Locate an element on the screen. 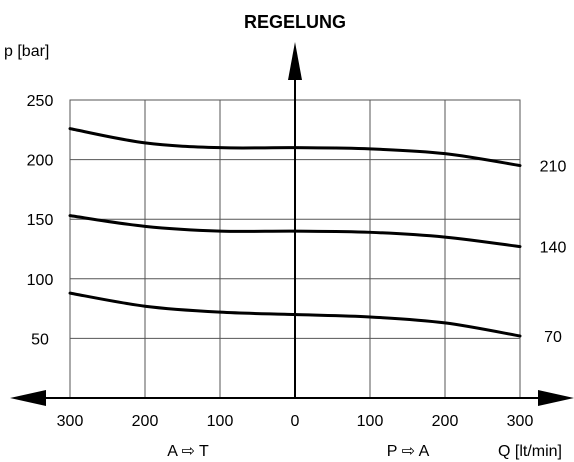  direction-right-label: P ⇨ A is located at coordinates (408, 451).